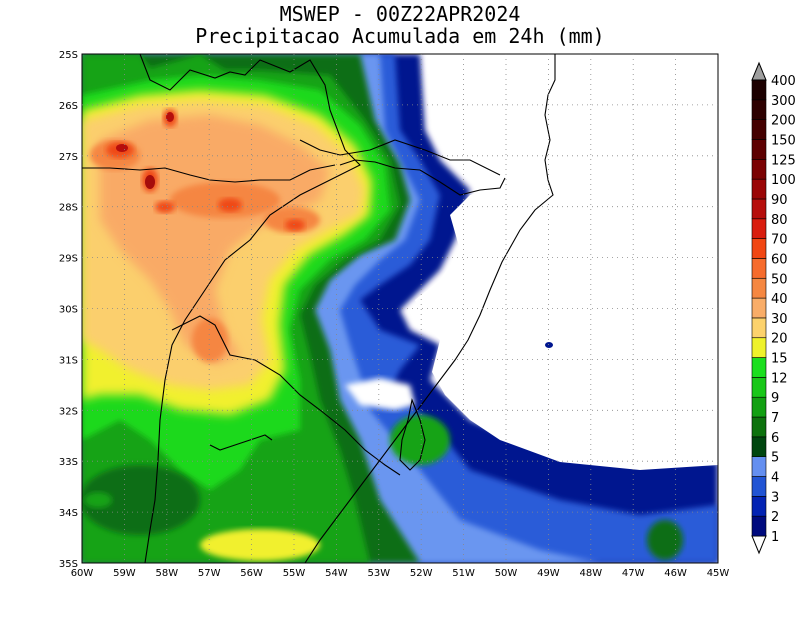  What do you see at coordinates (779, 299) in the screenshot?
I see `colorbar-label: 40` at bounding box center [779, 299].